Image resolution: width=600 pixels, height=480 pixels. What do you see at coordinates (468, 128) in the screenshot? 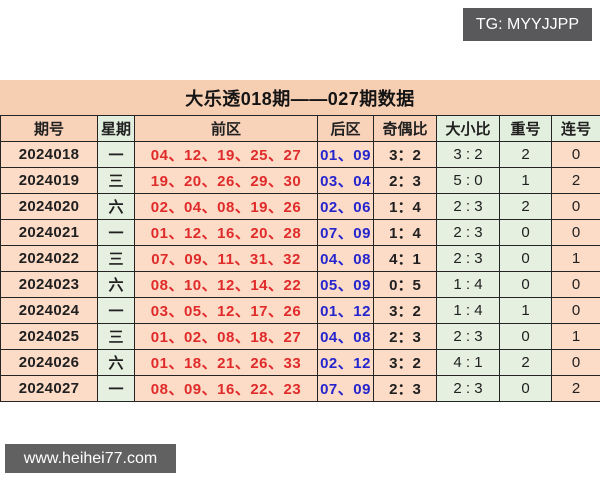
I see `header-big-small-ratio: 大小比` at bounding box center [468, 128].